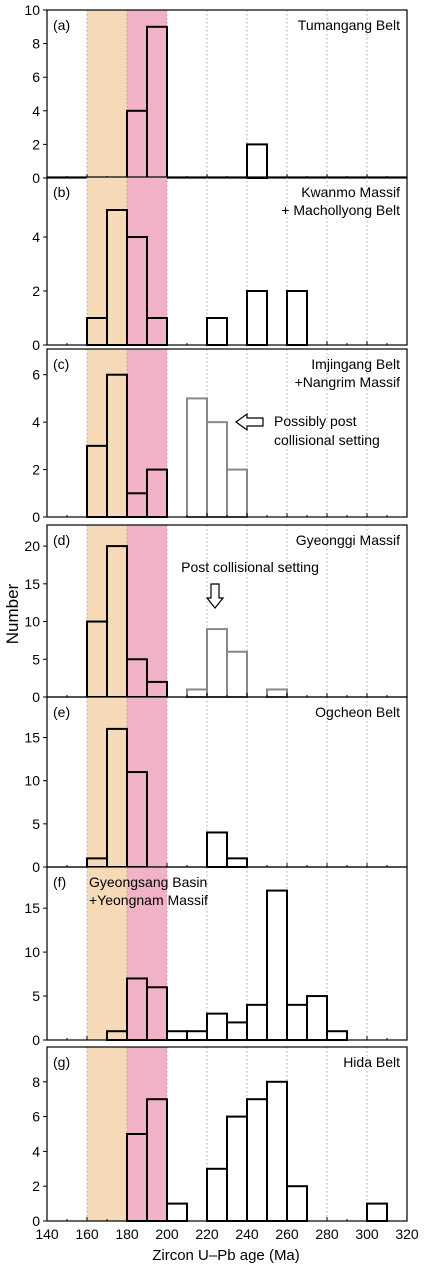 The image size is (426, 1268). What do you see at coordinates (247, 1234) in the screenshot?
I see `x-tick-label: 240` at bounding box center [247, 1234].